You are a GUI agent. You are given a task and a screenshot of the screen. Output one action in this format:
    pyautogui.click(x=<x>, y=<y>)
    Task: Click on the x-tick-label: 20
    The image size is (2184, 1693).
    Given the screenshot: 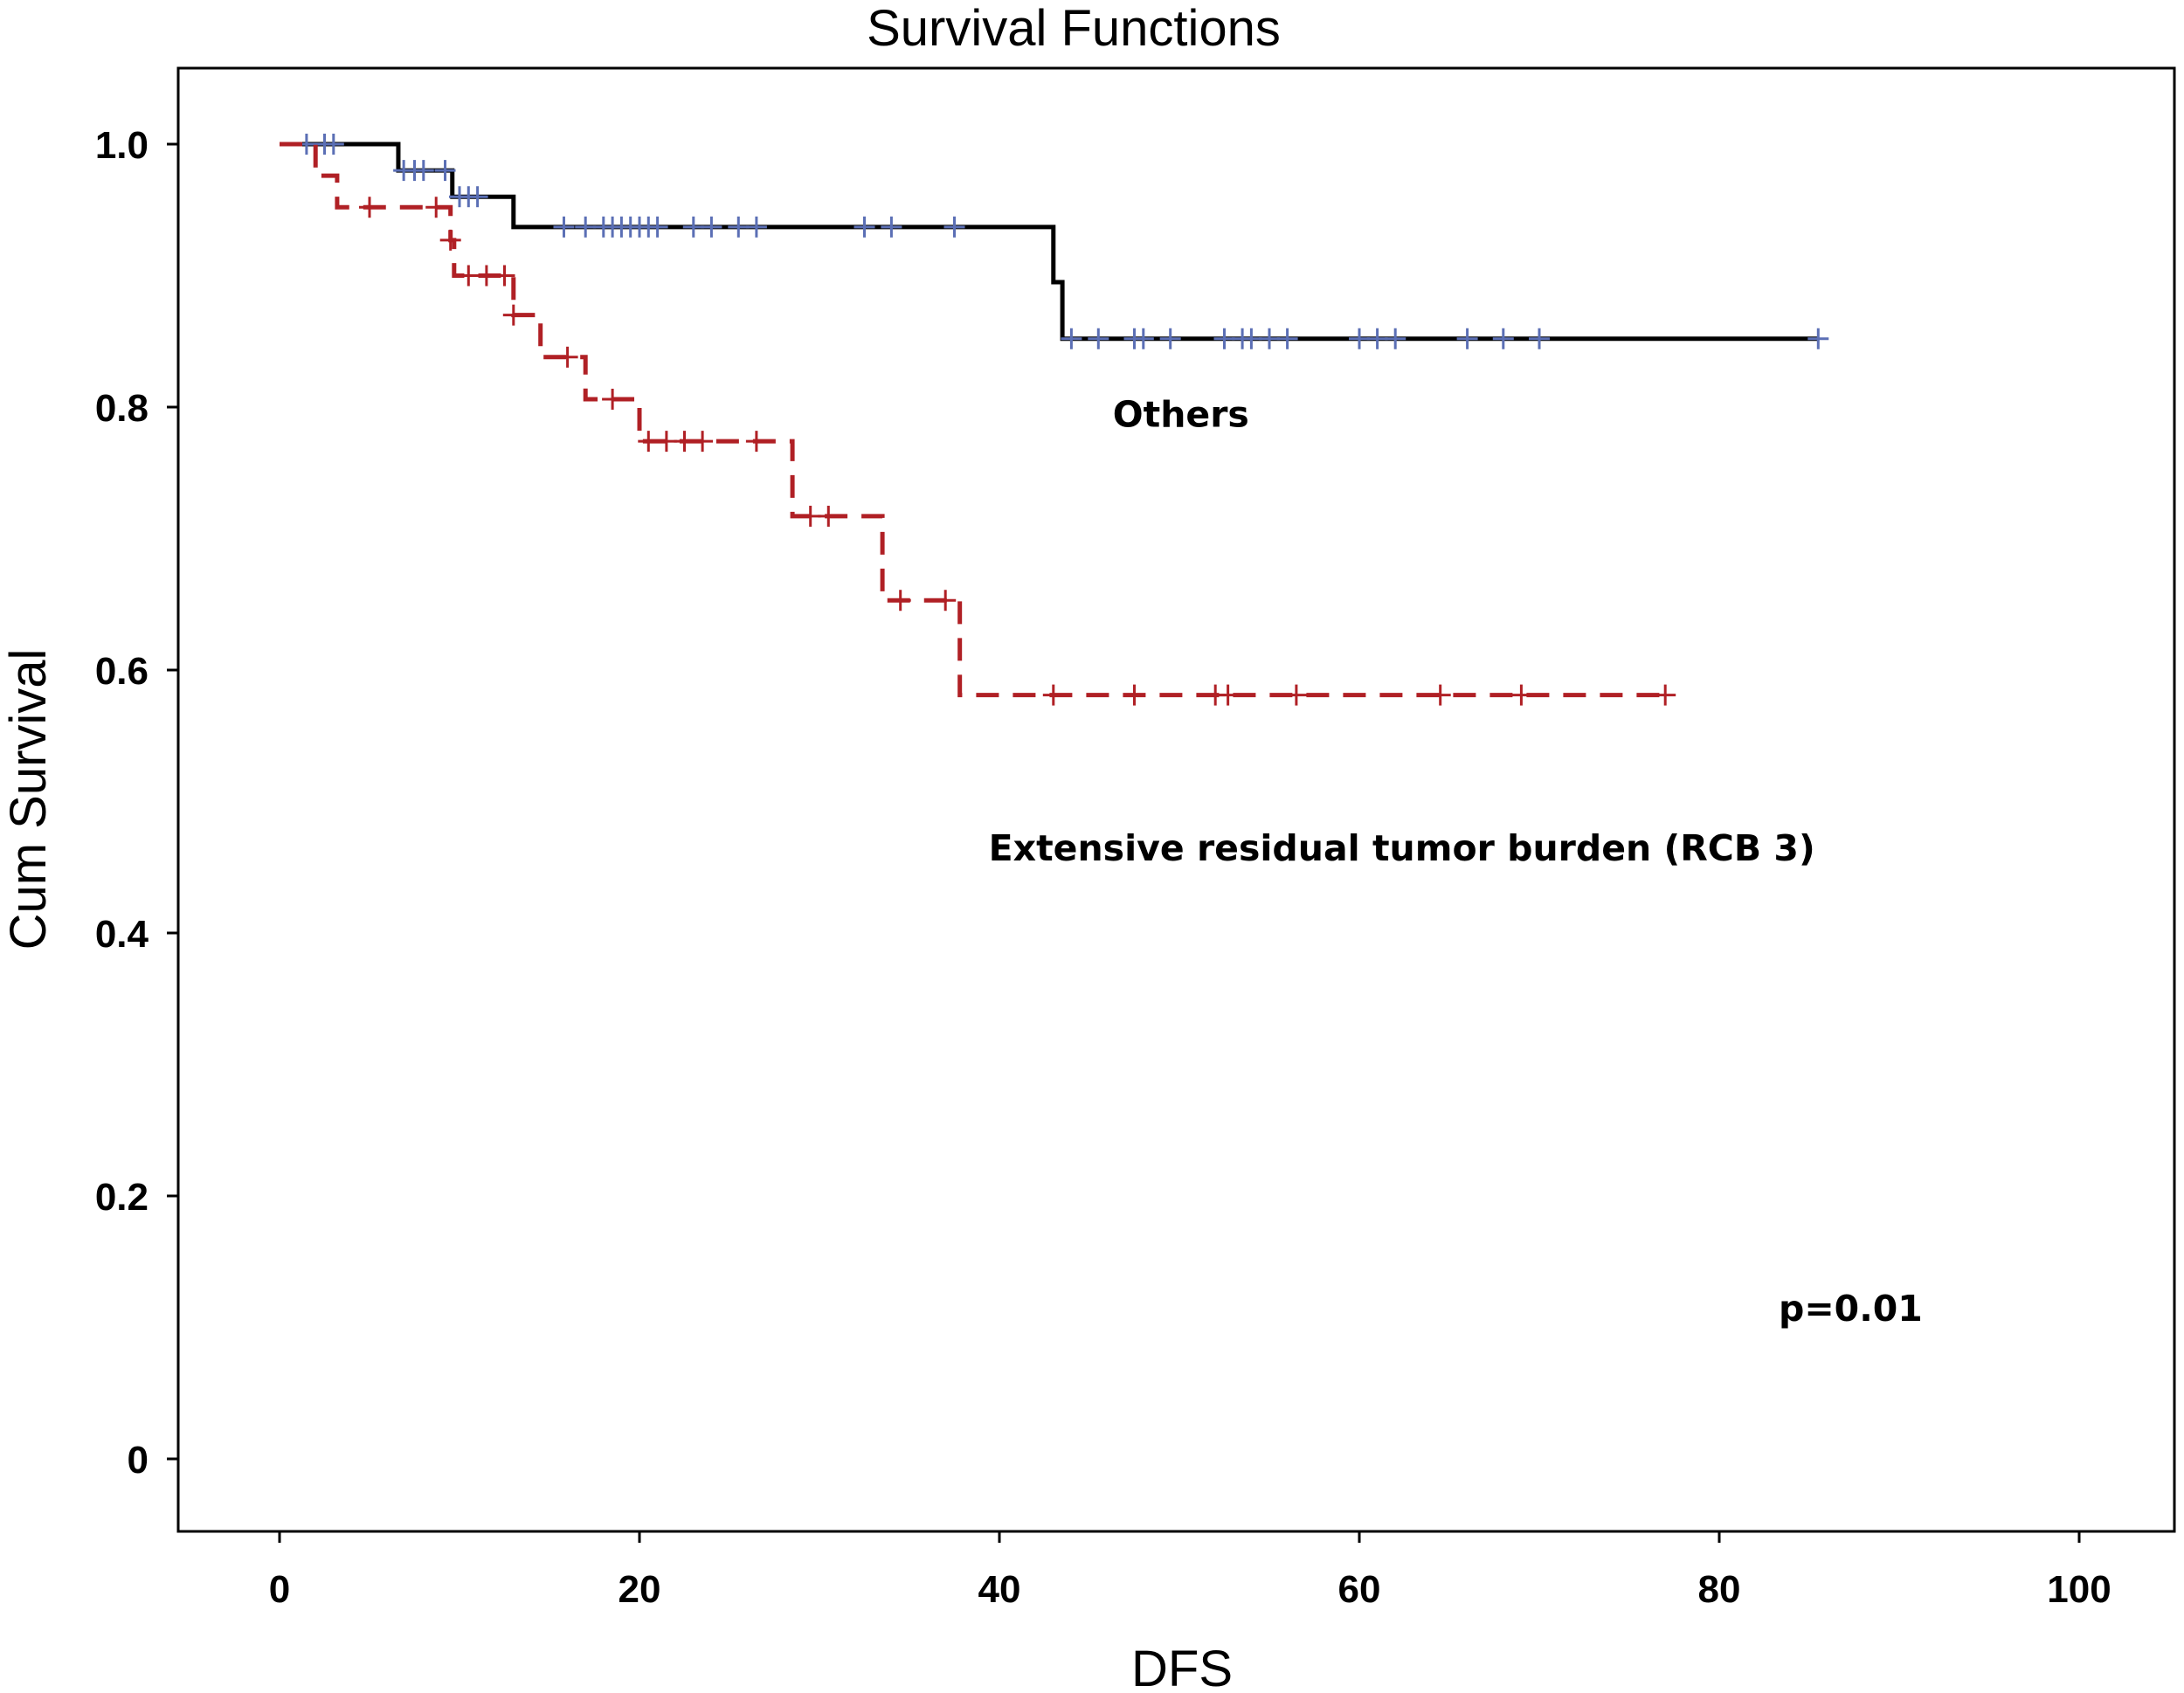 What is the action you would take?
    pyautogui.click(x=640, y=1589)
    